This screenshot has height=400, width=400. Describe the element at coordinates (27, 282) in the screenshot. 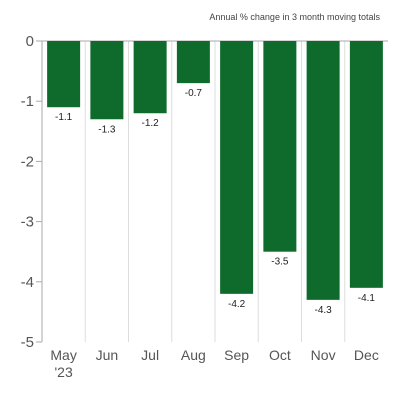

I see `y-tick-label: -4` at that location.